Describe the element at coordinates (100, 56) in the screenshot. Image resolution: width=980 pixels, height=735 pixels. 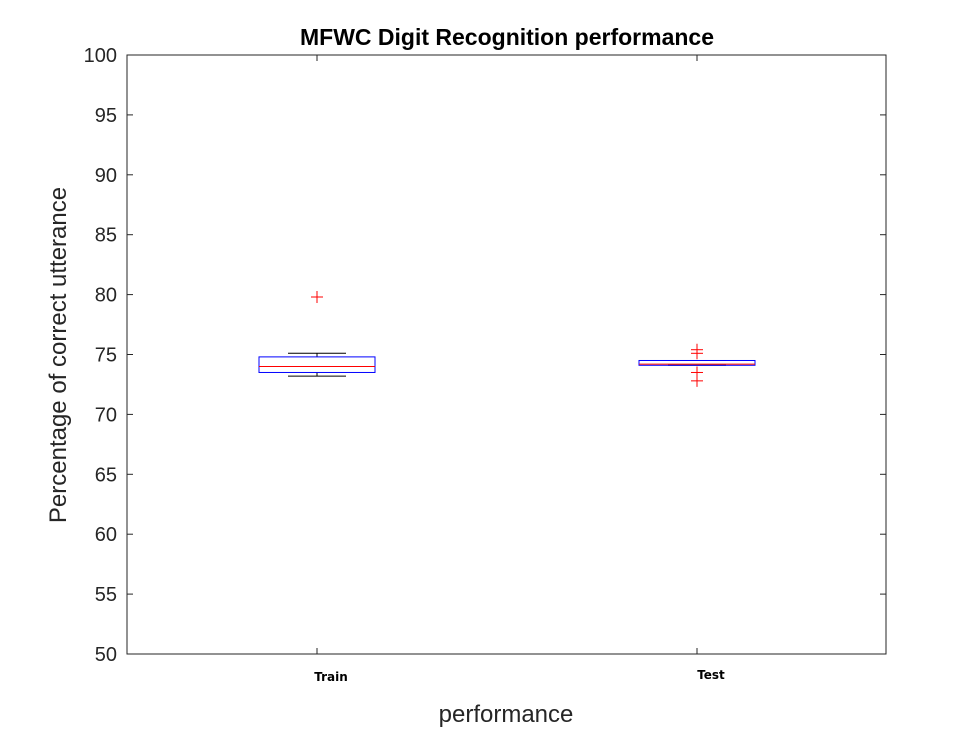
I see `y-tick-label: 100` at that location.